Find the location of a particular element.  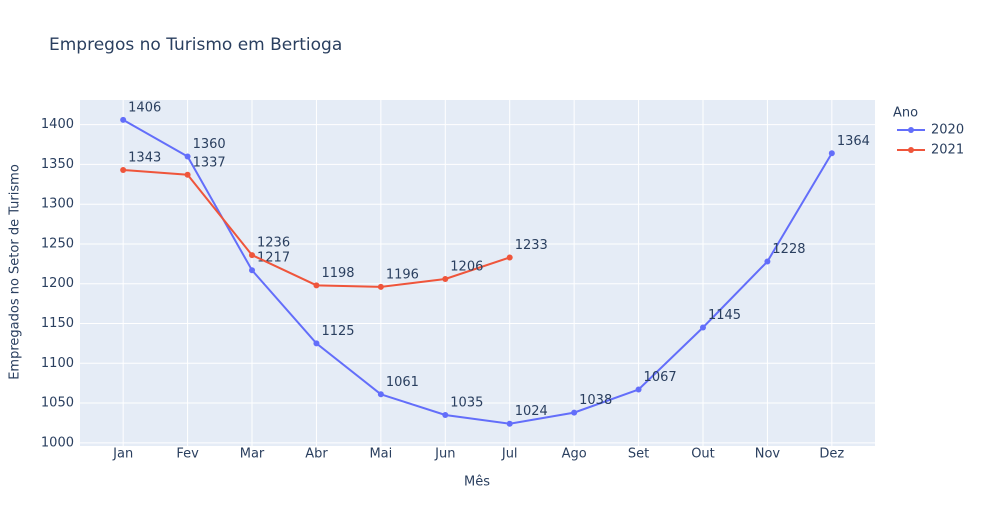

y-tick-label: 1150 is located at coordinates (57, 323).